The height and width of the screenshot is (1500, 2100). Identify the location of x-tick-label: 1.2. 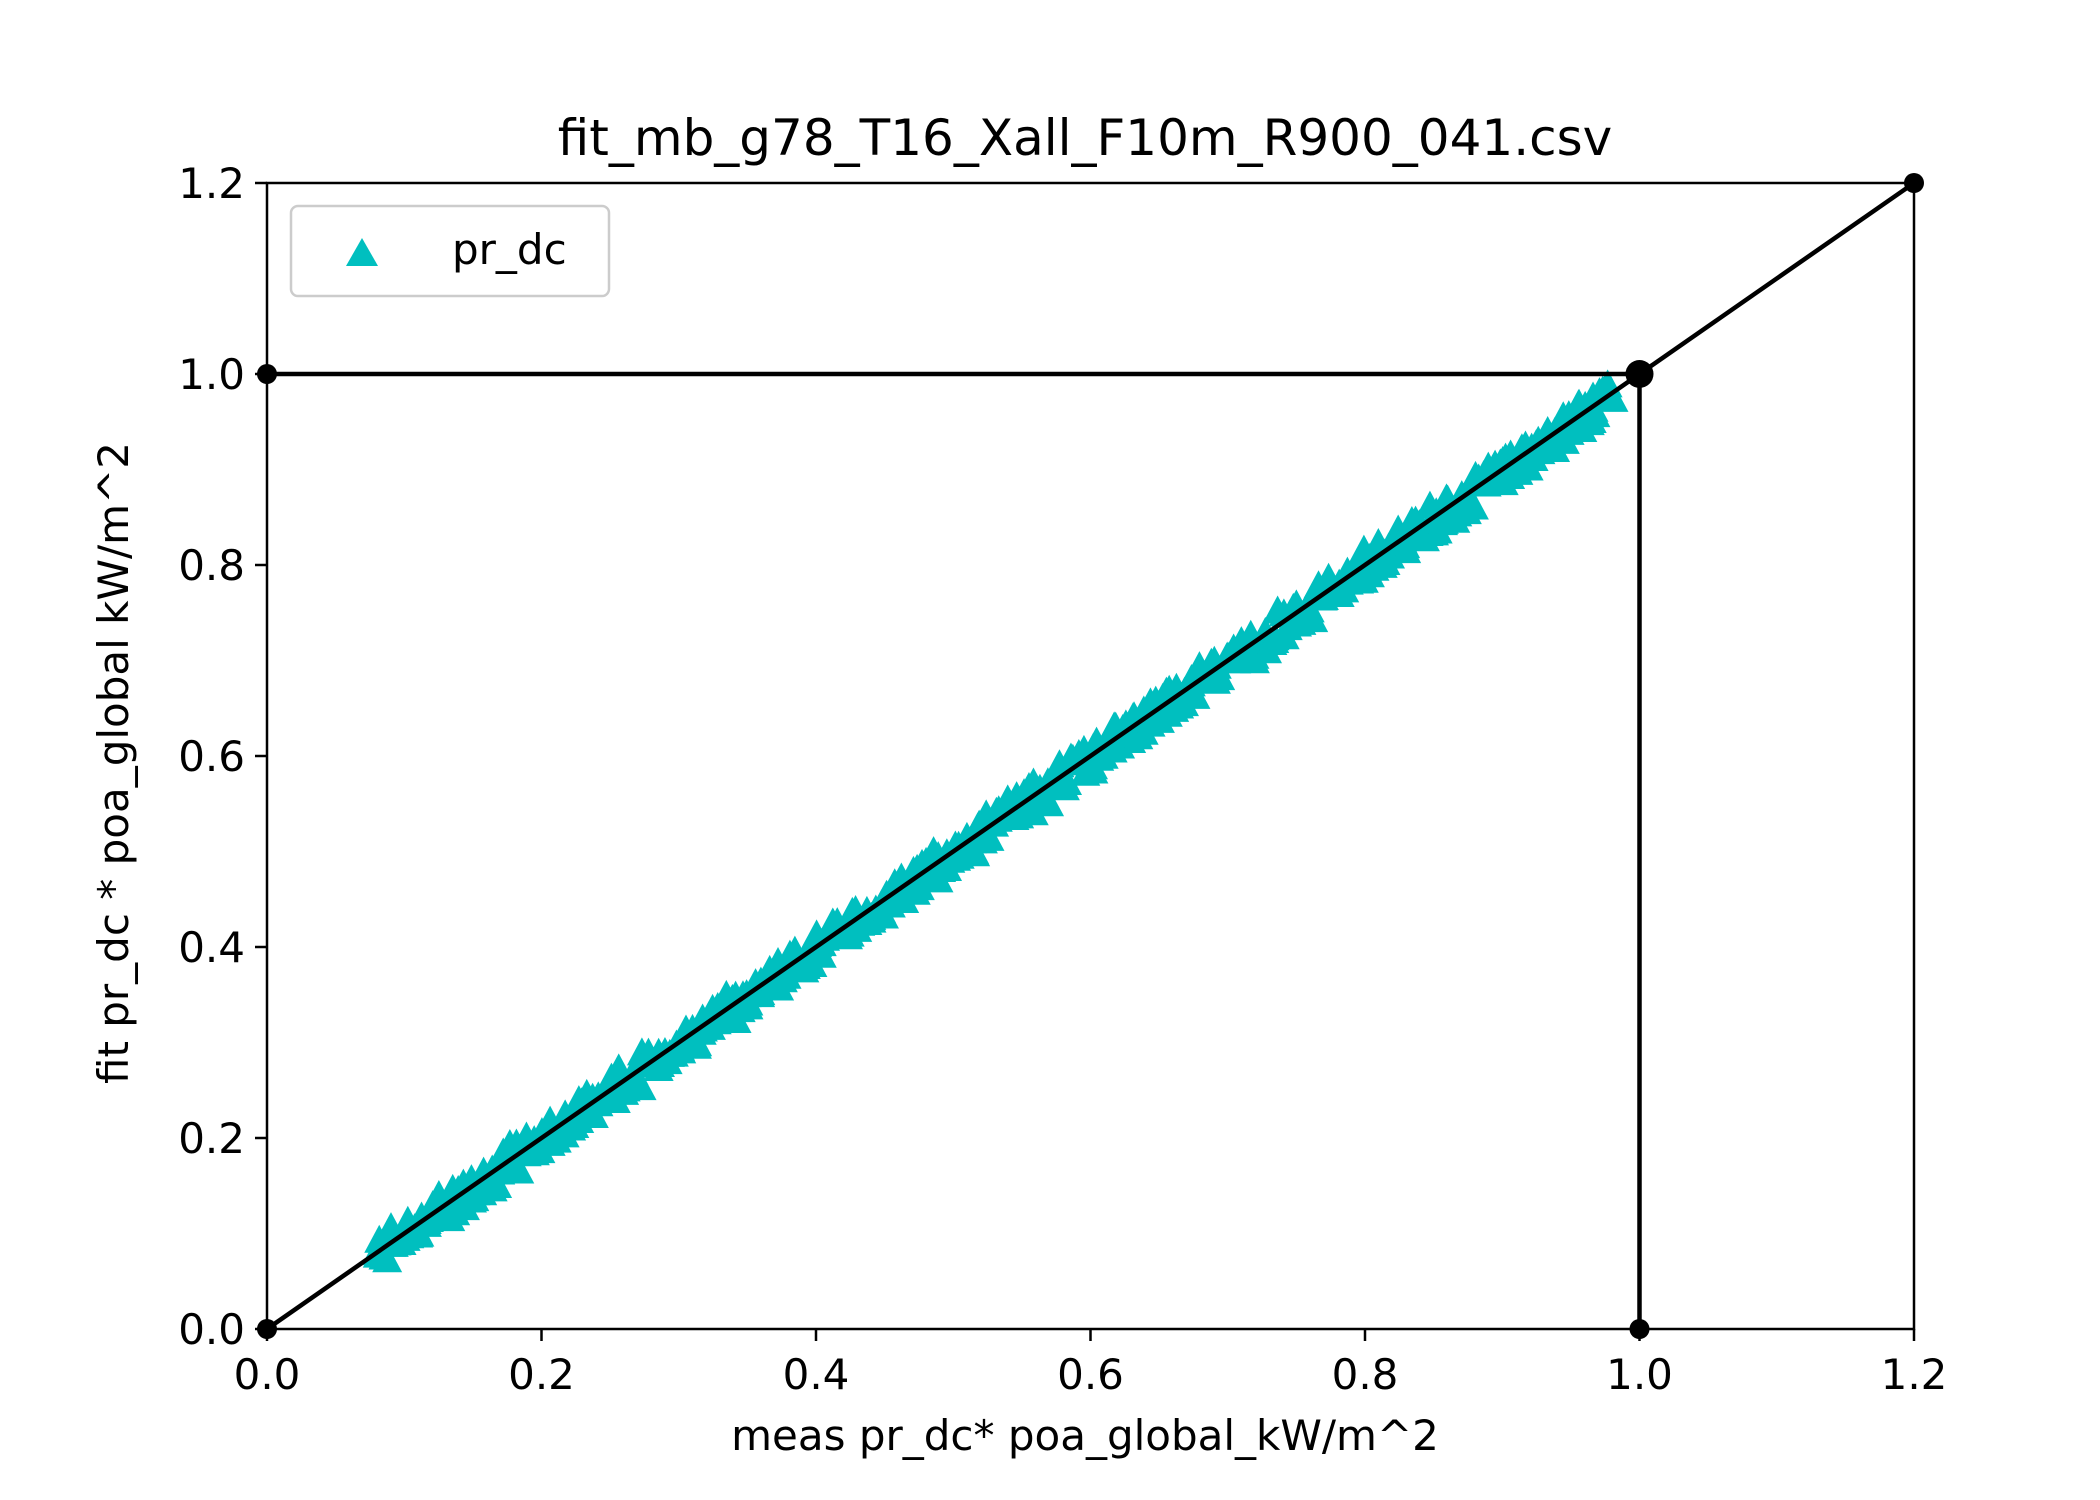
(1914, 1374).